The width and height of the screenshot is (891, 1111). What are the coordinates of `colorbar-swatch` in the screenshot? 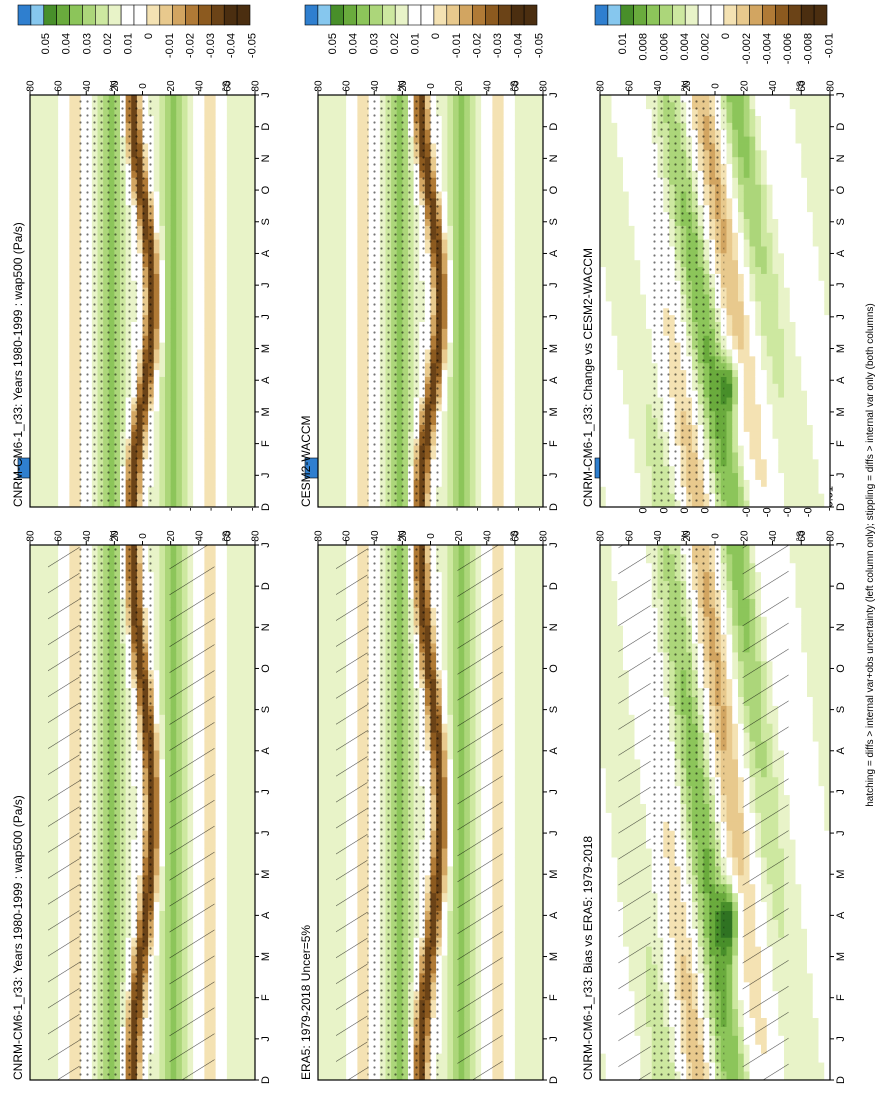 It's located at (192, 15).